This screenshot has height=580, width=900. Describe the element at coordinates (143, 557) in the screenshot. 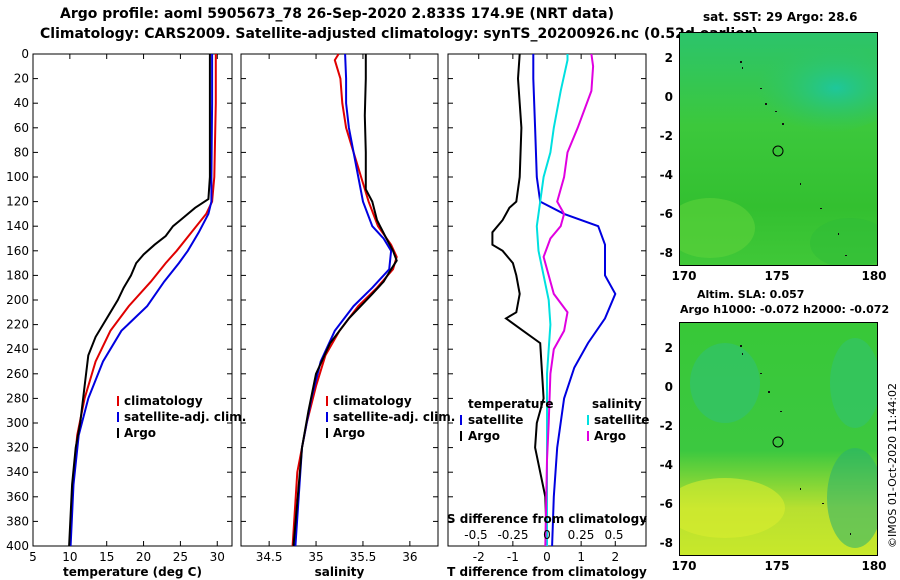

I see `x-tick-label: 20` at that location.